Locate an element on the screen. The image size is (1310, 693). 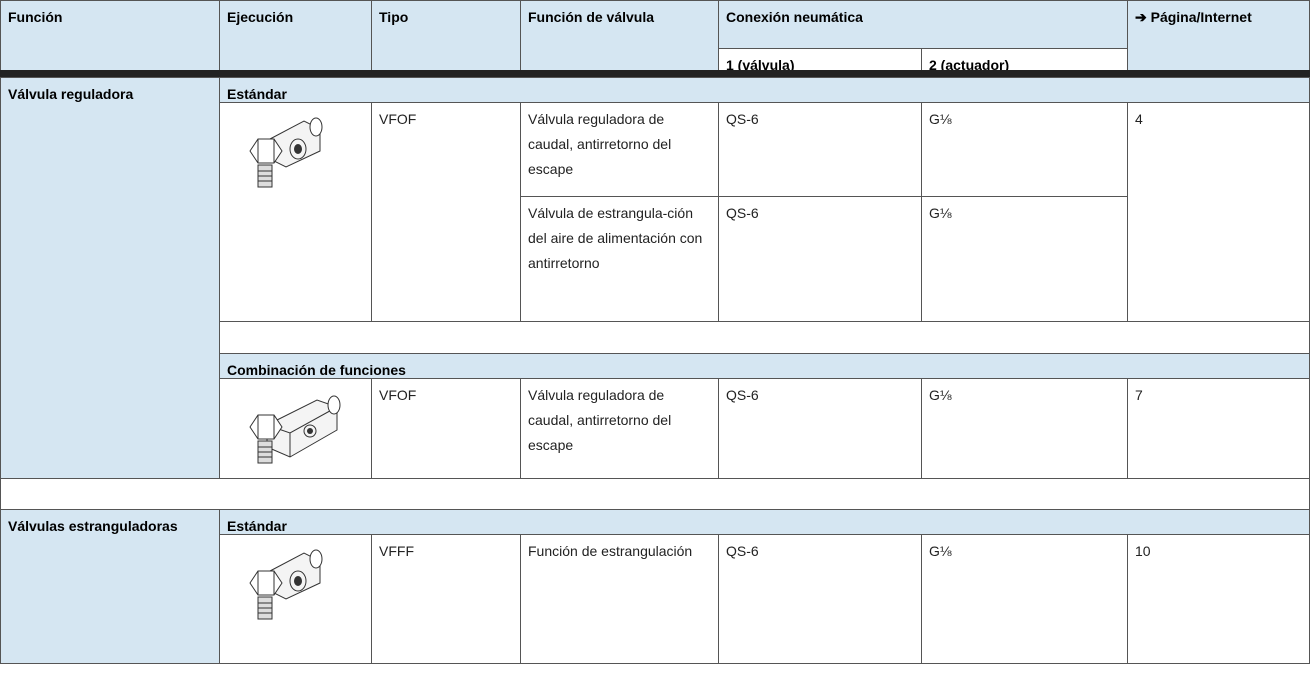
empty-row is located at coordinates (764, 337).